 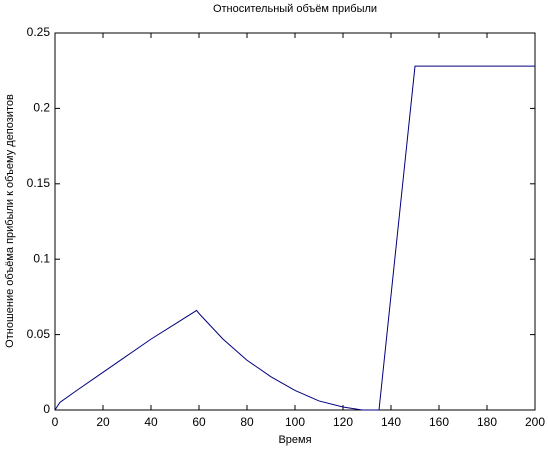 What do you see at coordinates (439, 422) in the screenshot?
I see `x-tick-label: 160` at bounding box center [439, 422].